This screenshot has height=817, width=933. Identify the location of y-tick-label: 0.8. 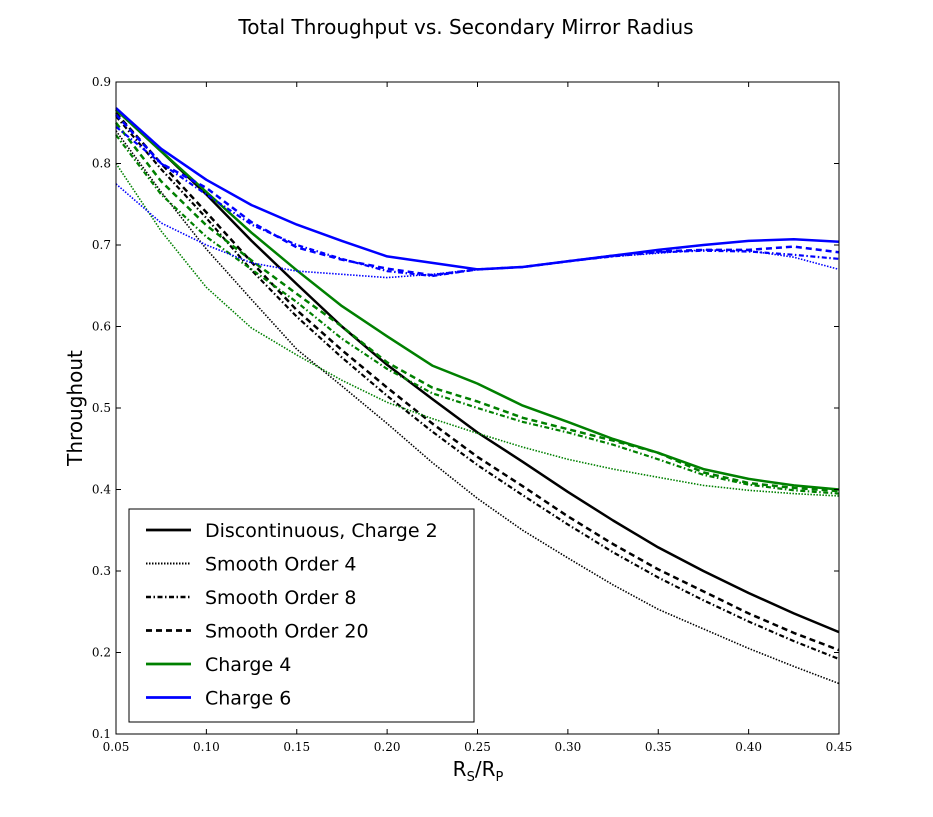
(101, 164).